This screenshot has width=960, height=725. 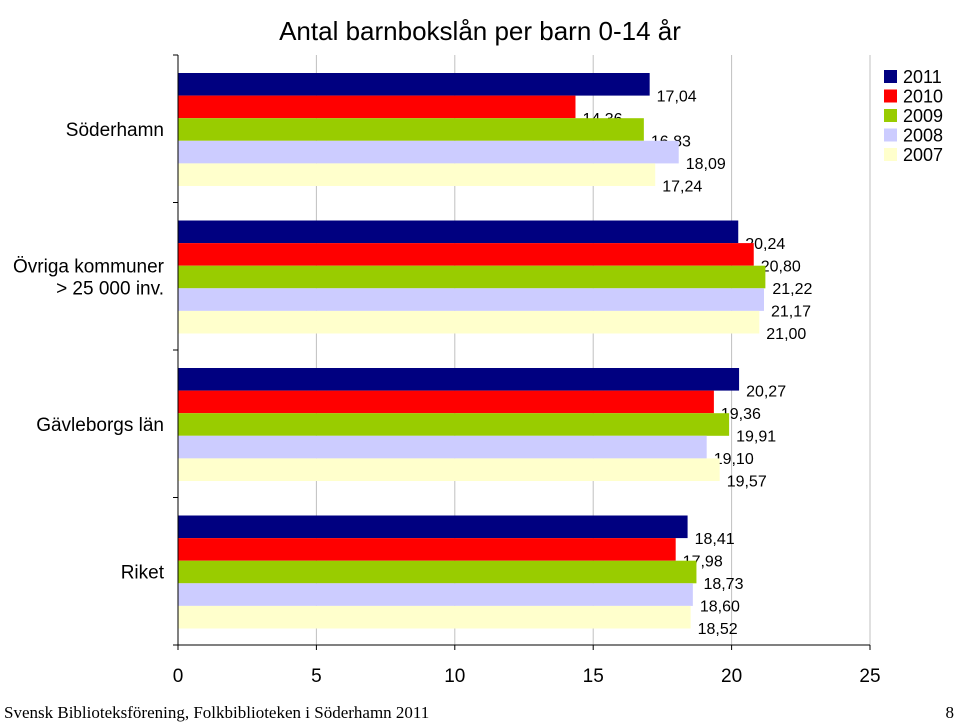 I want to click on data-label: 21,17, so click(x=791, y=312).